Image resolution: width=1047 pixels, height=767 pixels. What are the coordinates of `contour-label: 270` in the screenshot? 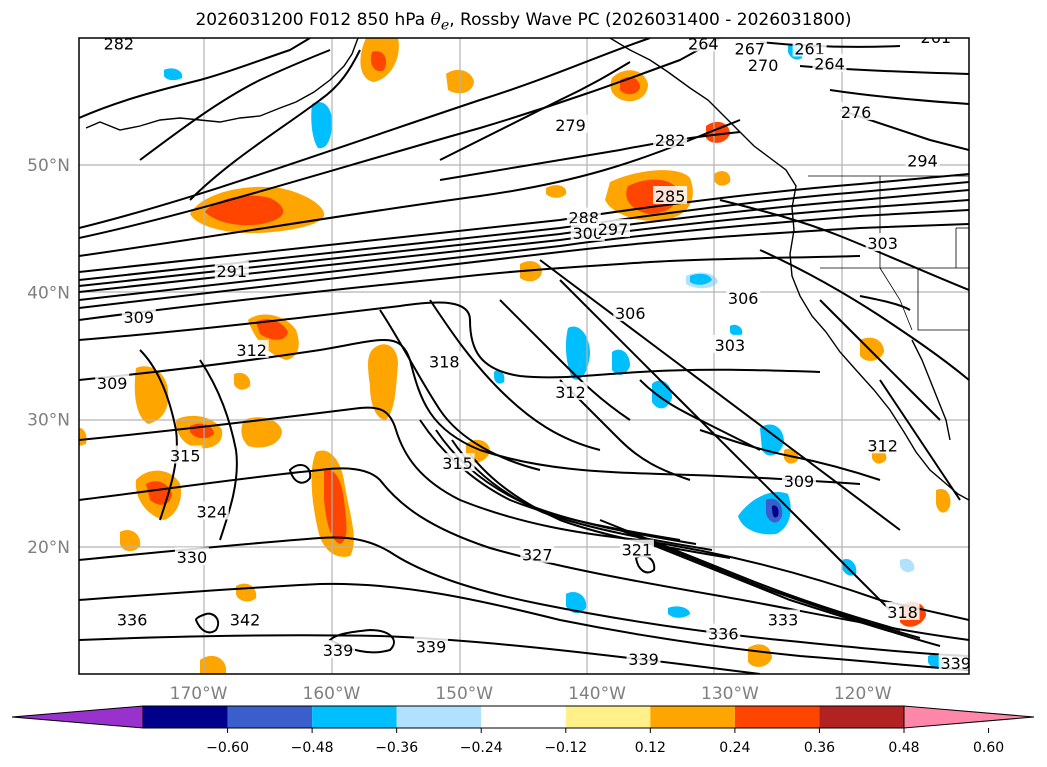 It's located at (763, 65).